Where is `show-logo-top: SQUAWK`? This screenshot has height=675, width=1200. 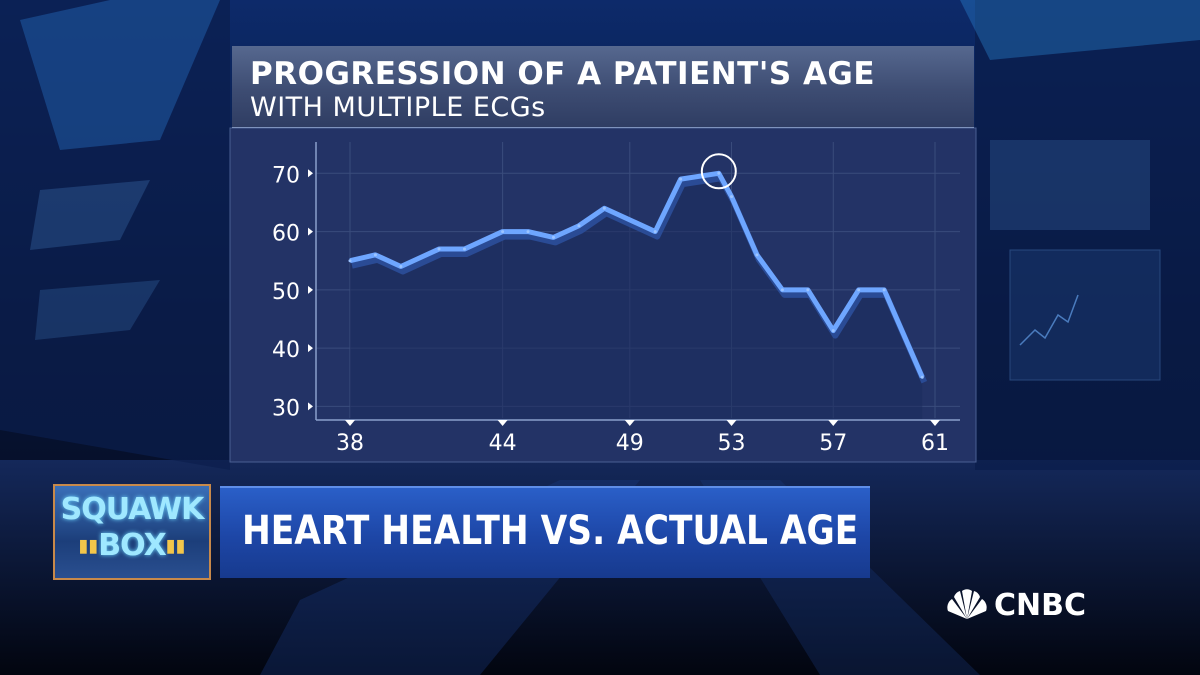 show-logo-top: SQUAWK is located at coordinates (132, 509).